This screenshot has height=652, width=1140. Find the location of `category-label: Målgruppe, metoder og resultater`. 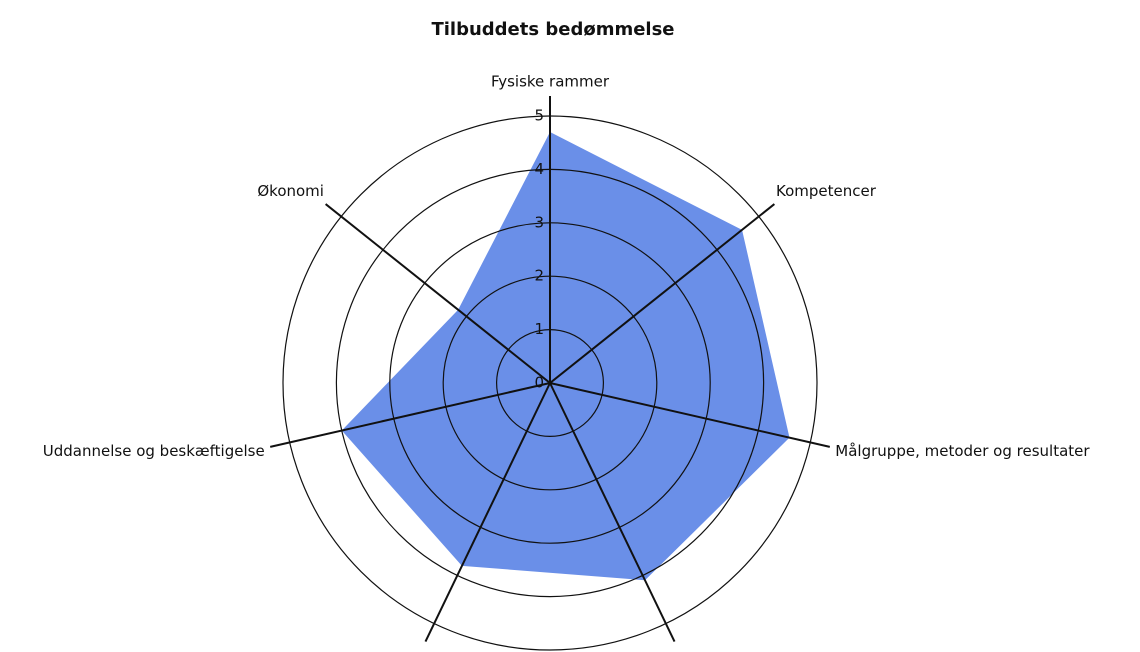

category-label: Målgruppe, metoder og resultater is located at coordinates (962, 451).